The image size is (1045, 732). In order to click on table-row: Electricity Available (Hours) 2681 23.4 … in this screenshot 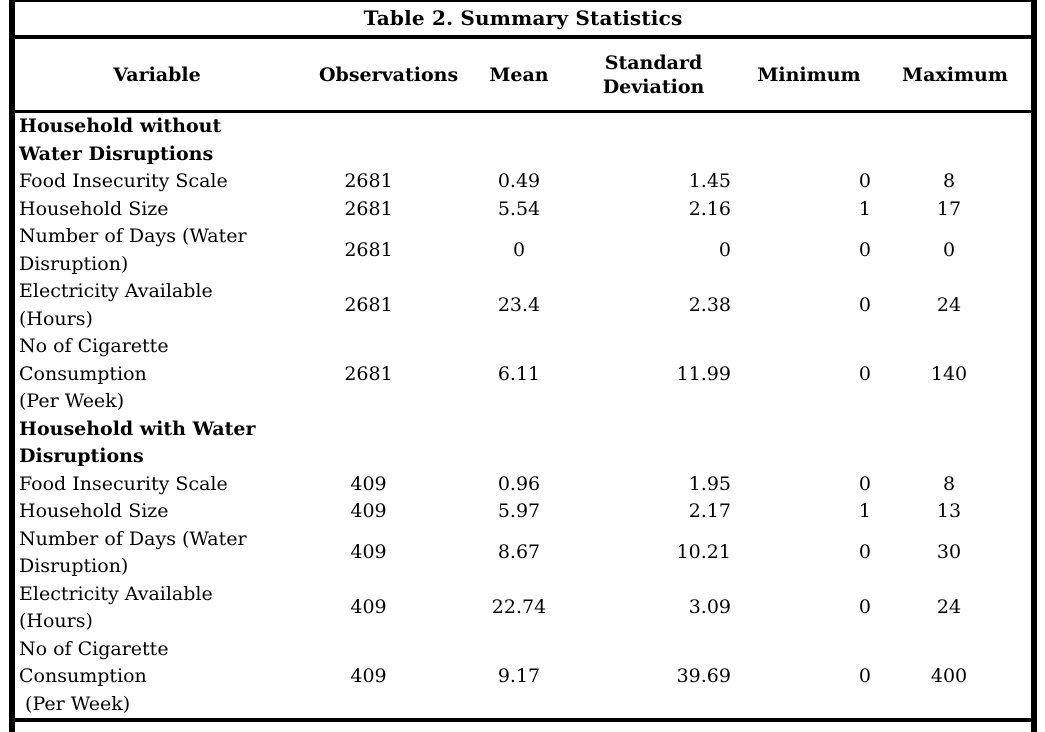, I will do `click(523, 305)`.